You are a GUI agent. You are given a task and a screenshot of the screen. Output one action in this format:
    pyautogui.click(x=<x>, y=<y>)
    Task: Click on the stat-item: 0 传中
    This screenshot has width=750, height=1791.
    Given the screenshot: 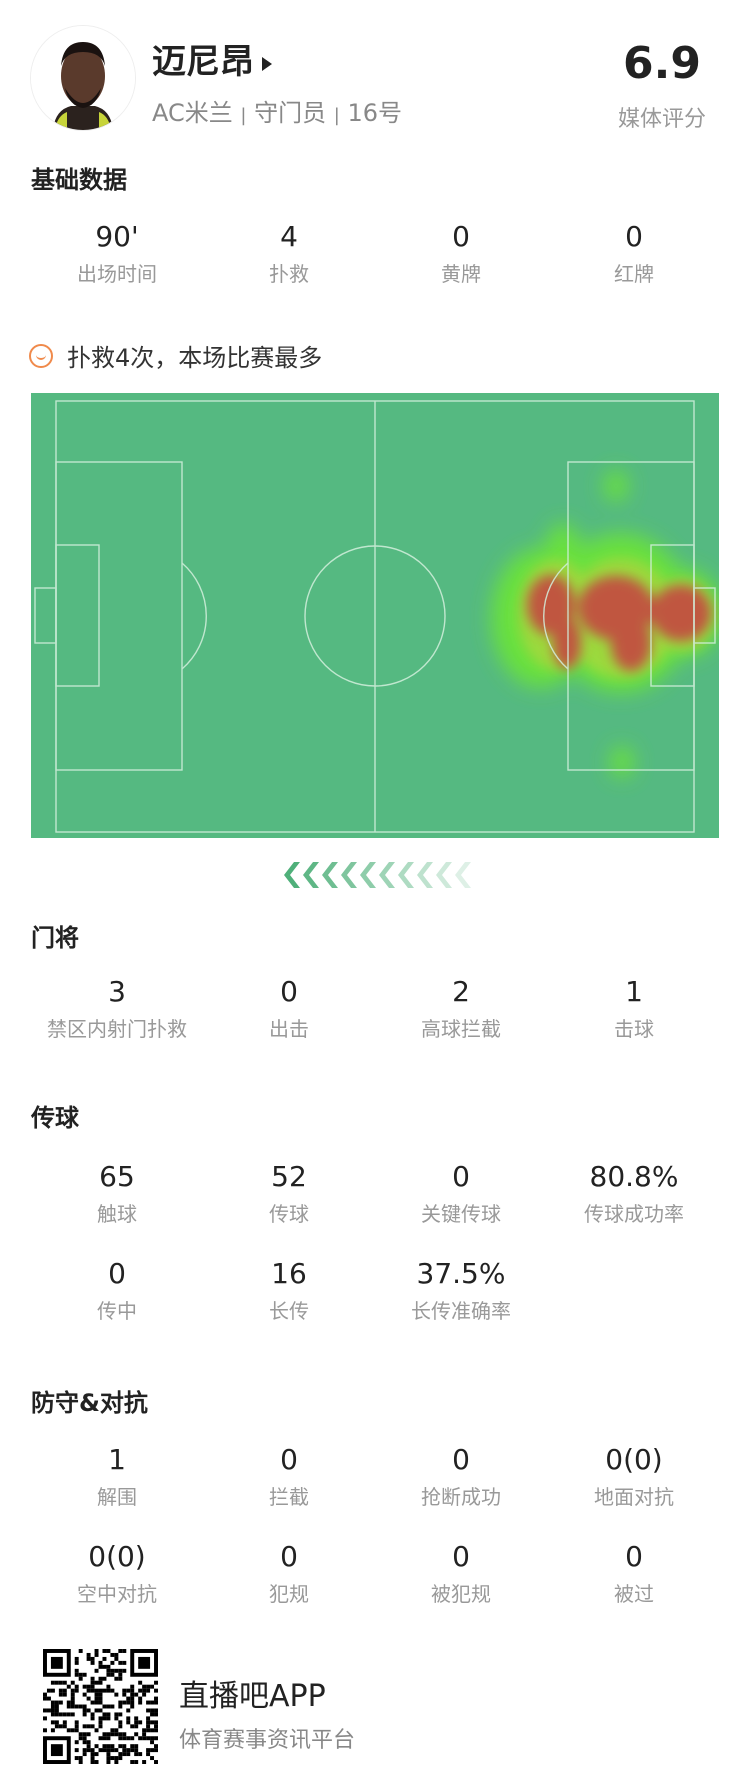 What is the action you would take?
    pyautogui.click(x=117, y=1290)
    